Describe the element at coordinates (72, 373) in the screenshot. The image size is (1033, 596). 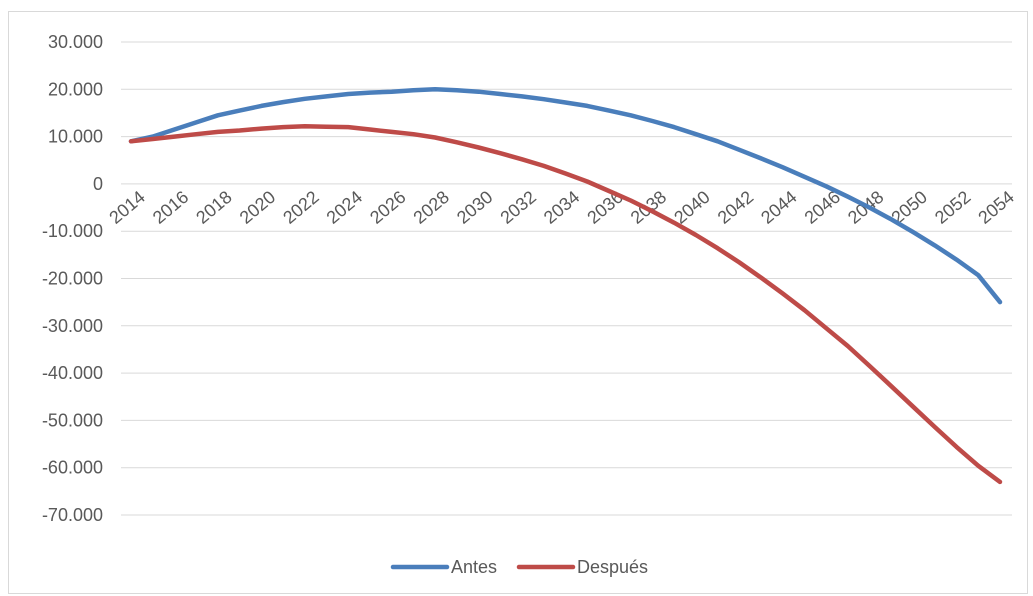
I see `y-tick-label: -40.000` at that location.